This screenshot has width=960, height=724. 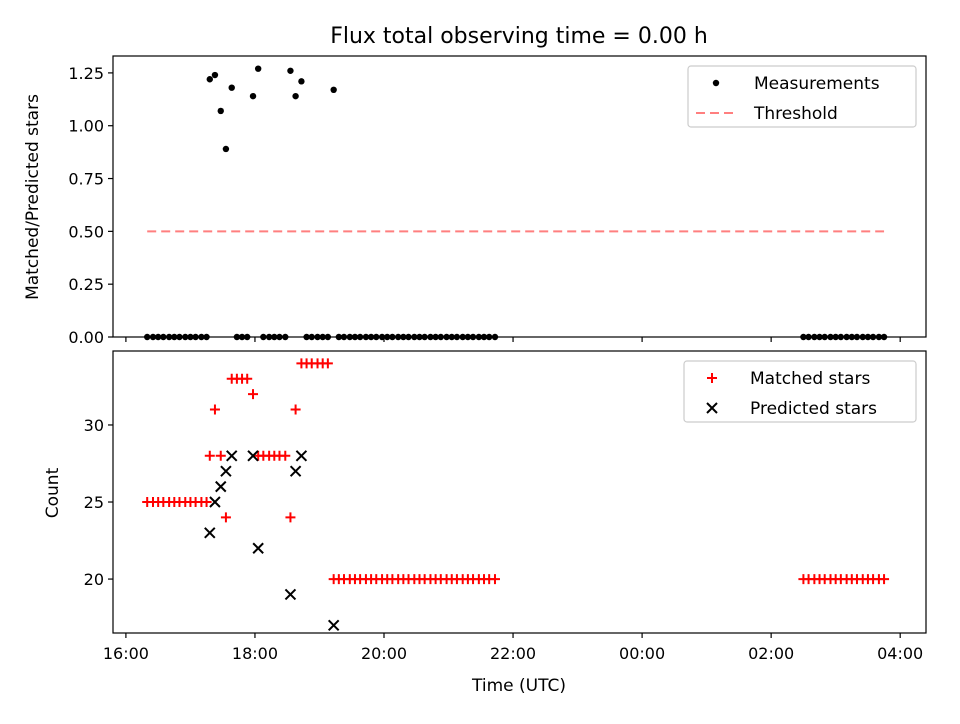 What do you see at coordinates (817, 84) in the screenshot?
I see `legend-label: Measurements` at bounding box center [817, 84].